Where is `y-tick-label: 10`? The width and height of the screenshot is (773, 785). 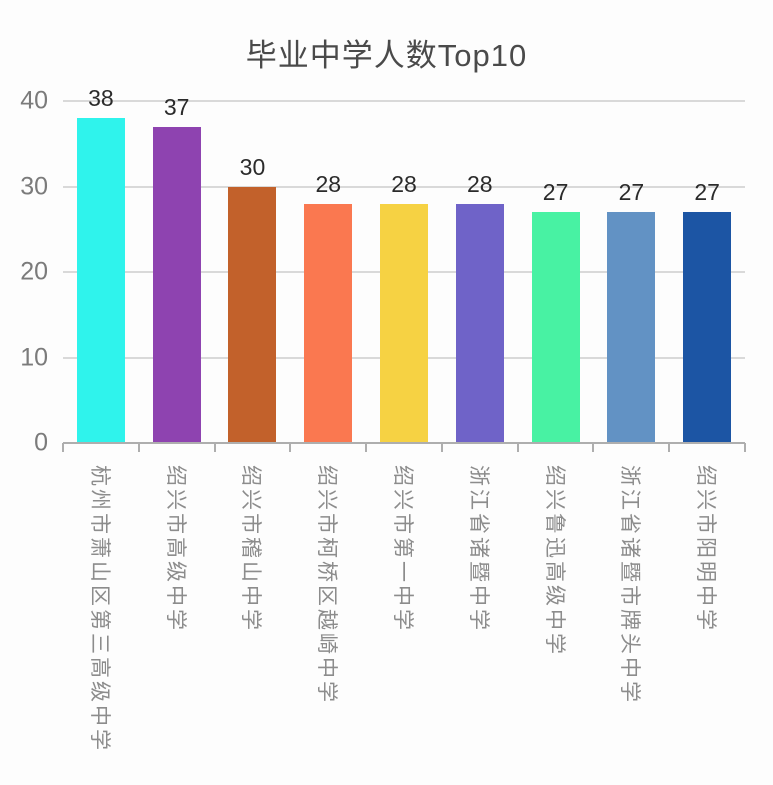
y-tick-label: 10 is located at coordinates (34, 357).